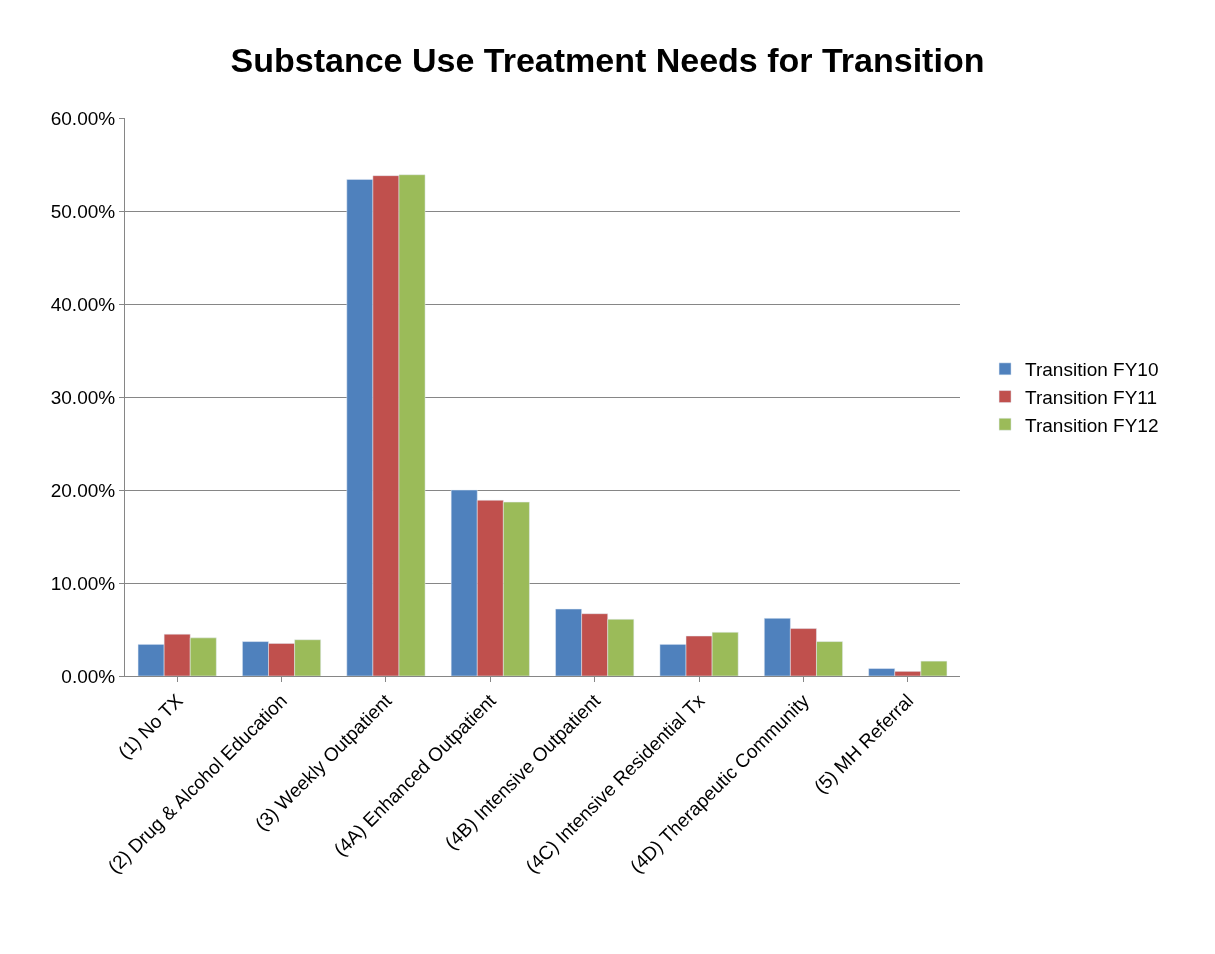 The width and height of the screenshot is (1215, 954). What do you see at coordinates (83, 583) in the screenshot?
I see `y-tick-label: 10.00%` at bounding box center [83, 583].